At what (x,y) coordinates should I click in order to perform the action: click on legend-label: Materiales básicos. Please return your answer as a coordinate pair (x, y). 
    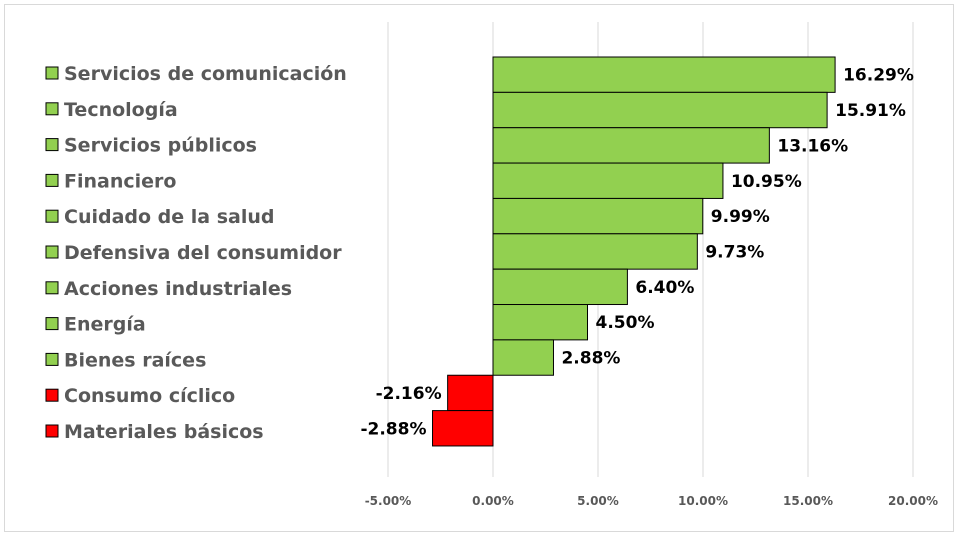
    Looking at the image, I should click on (164, 432).